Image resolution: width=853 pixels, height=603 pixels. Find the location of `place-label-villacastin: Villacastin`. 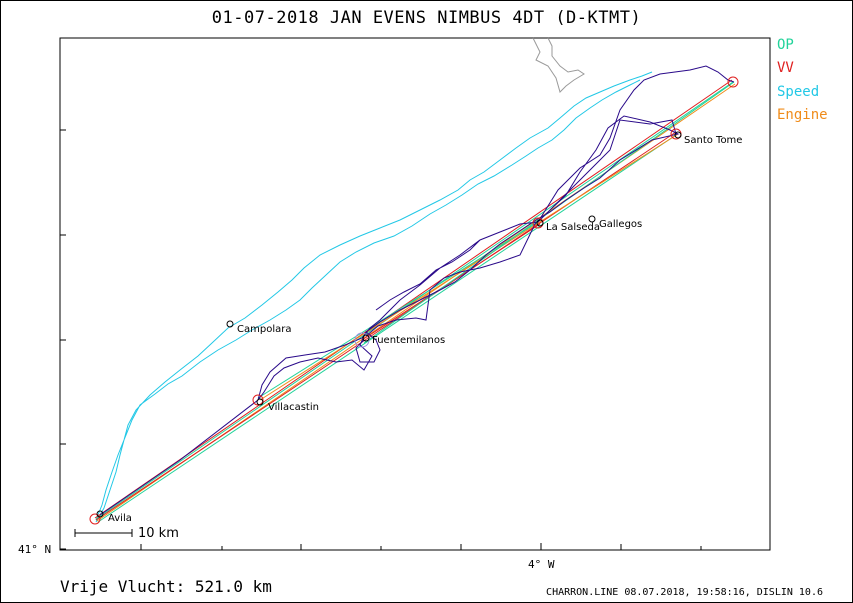

place-label-villacastin: Villacastin is located at coordinates (293, 407).